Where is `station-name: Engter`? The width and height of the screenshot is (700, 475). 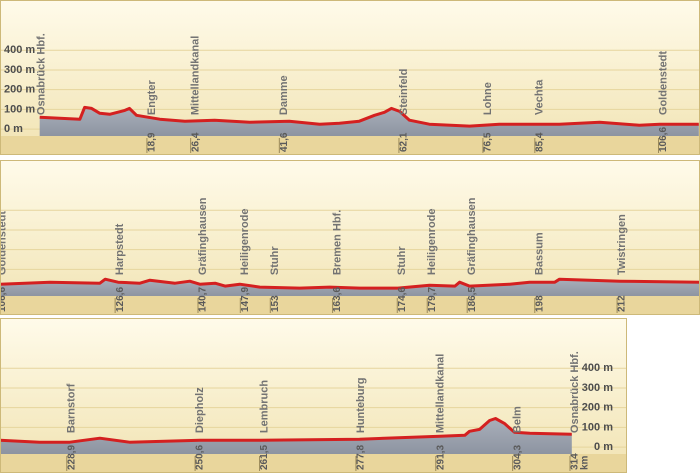 station-name: Engter is located at coordinates (152, 98).